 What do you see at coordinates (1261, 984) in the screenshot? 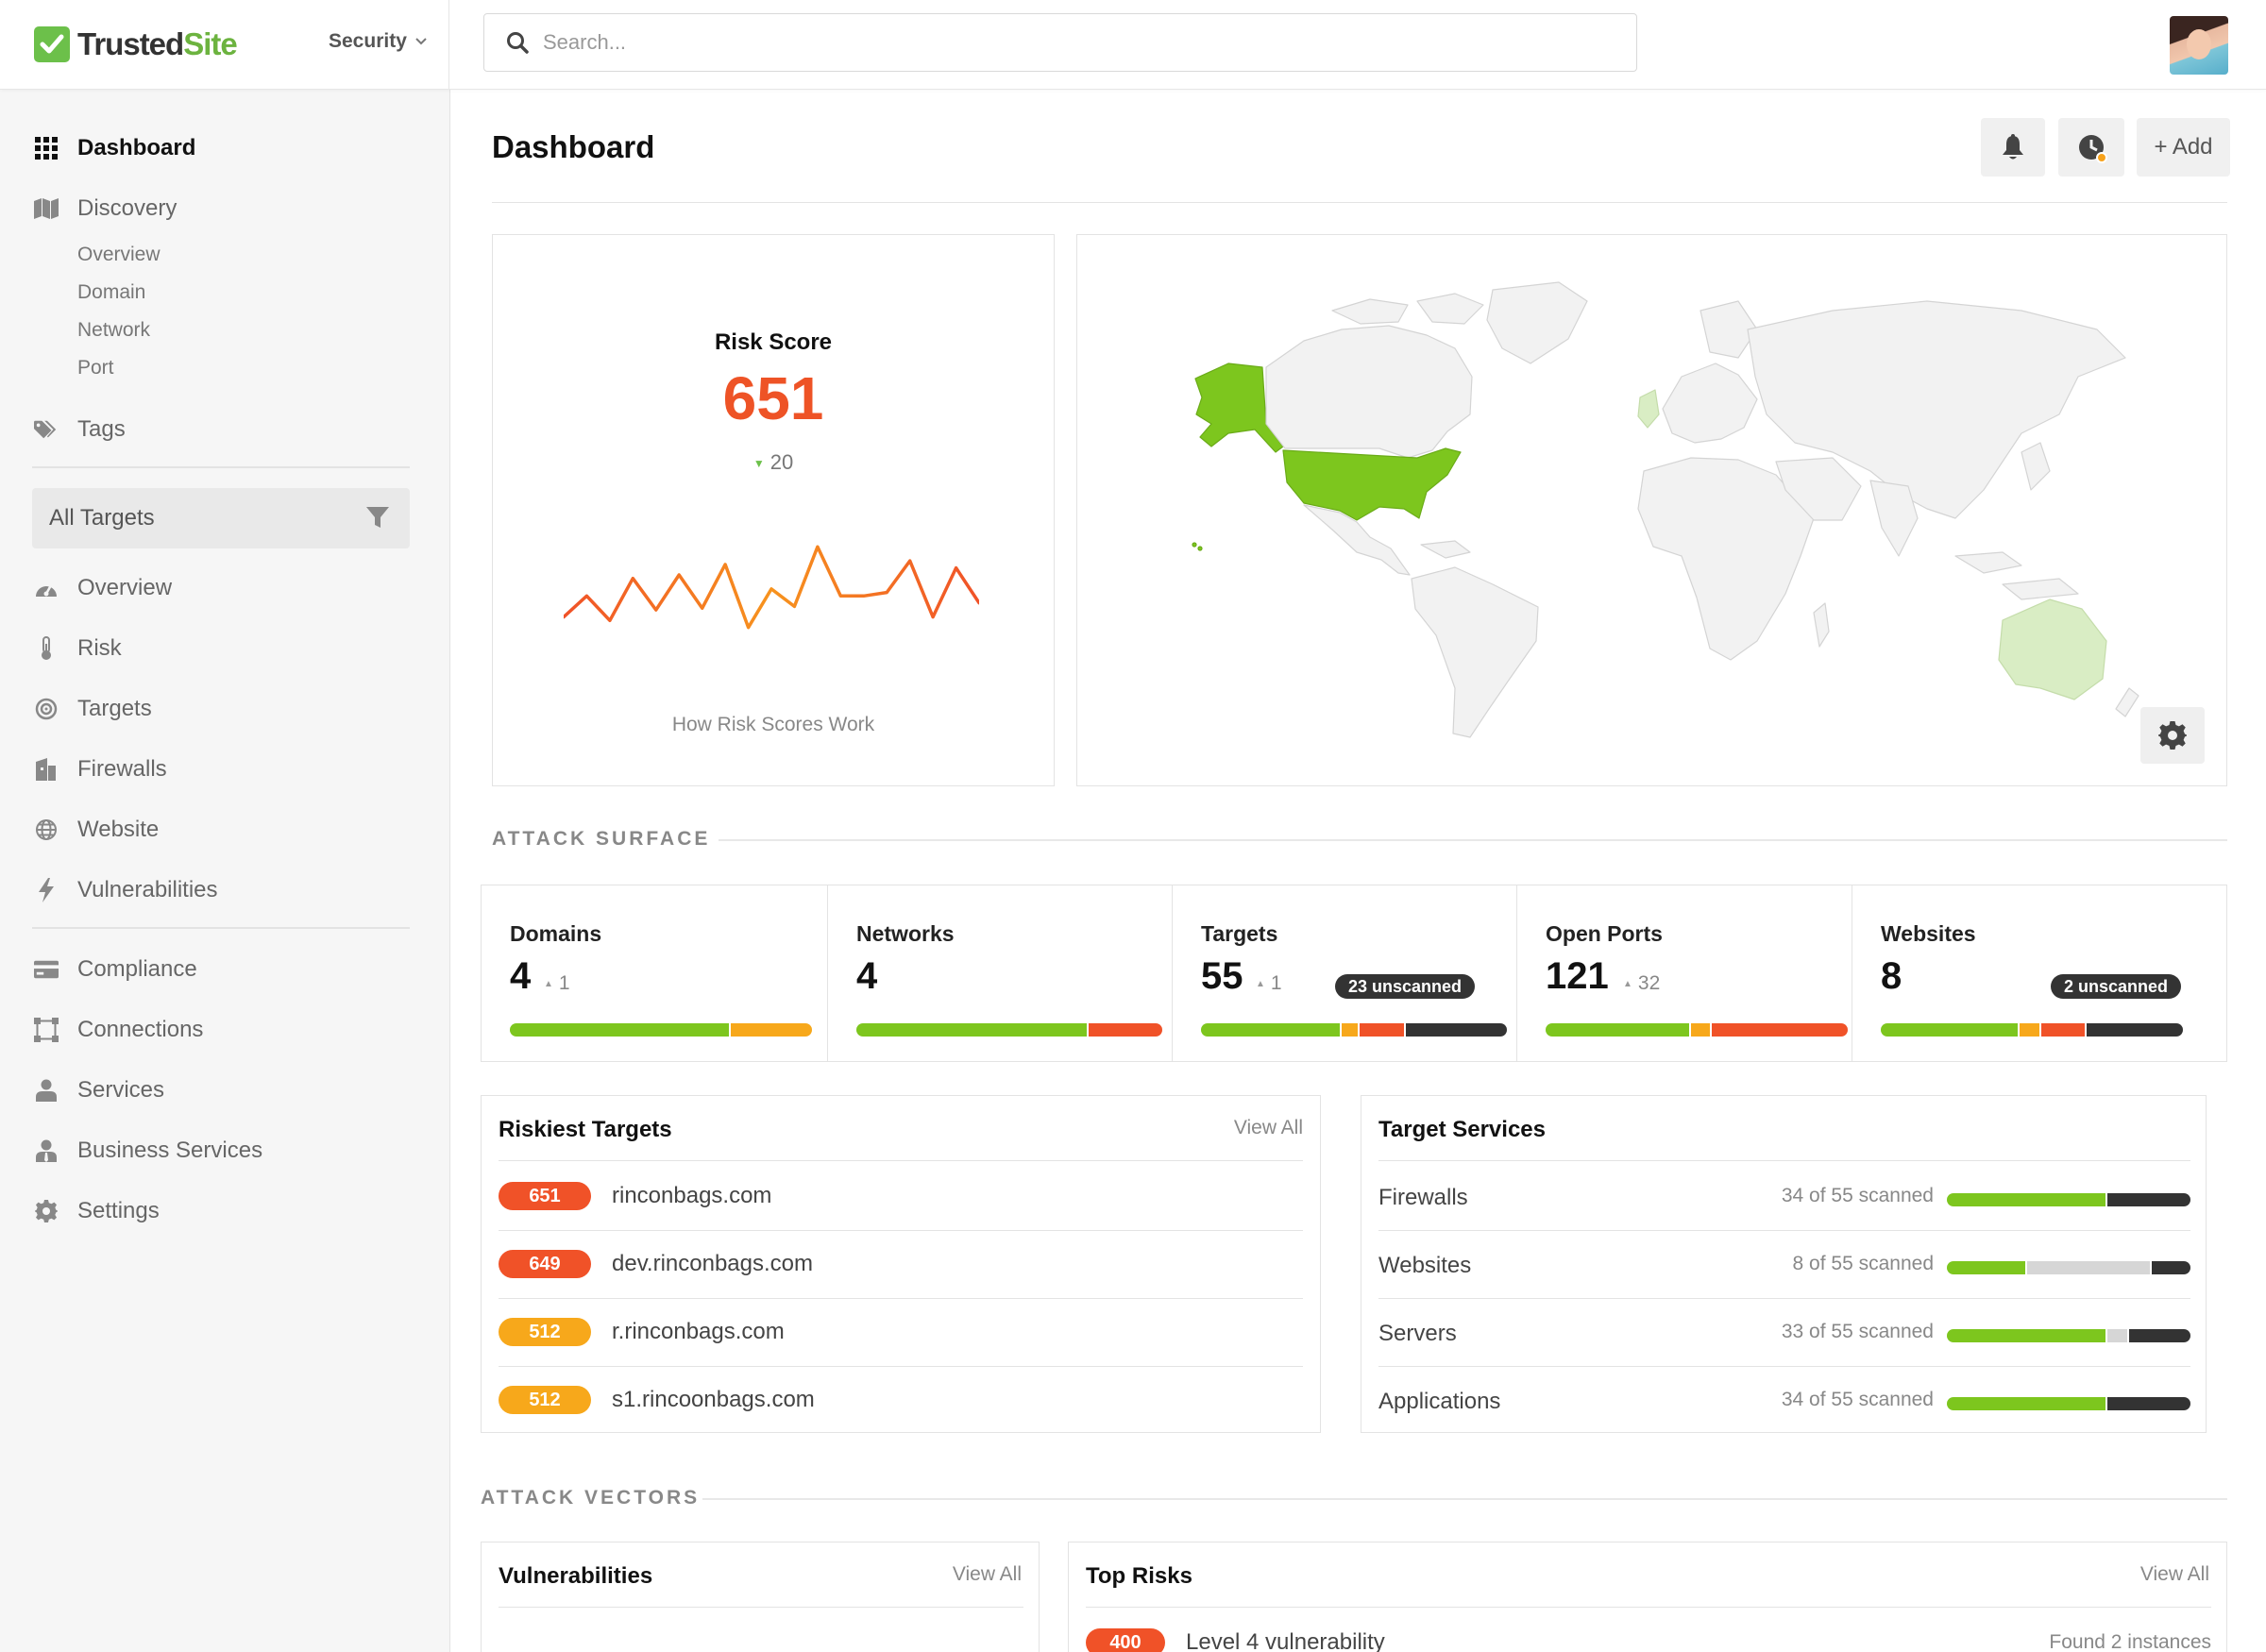
I see `triangle-up-icon: ▲` at bounding box center [1261, 984].